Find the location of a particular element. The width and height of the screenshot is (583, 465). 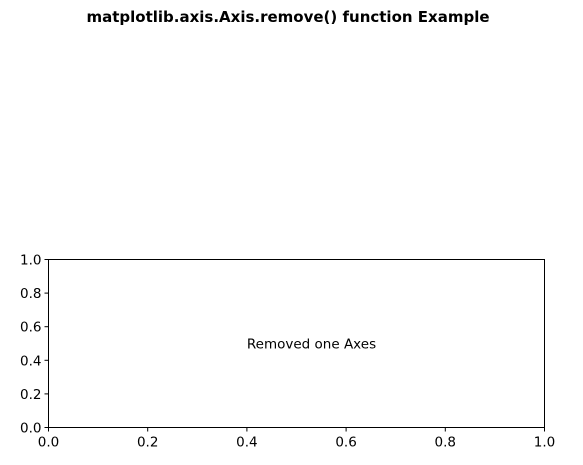

y-tick-label: 0.8 is located at coordinates (30, 294).